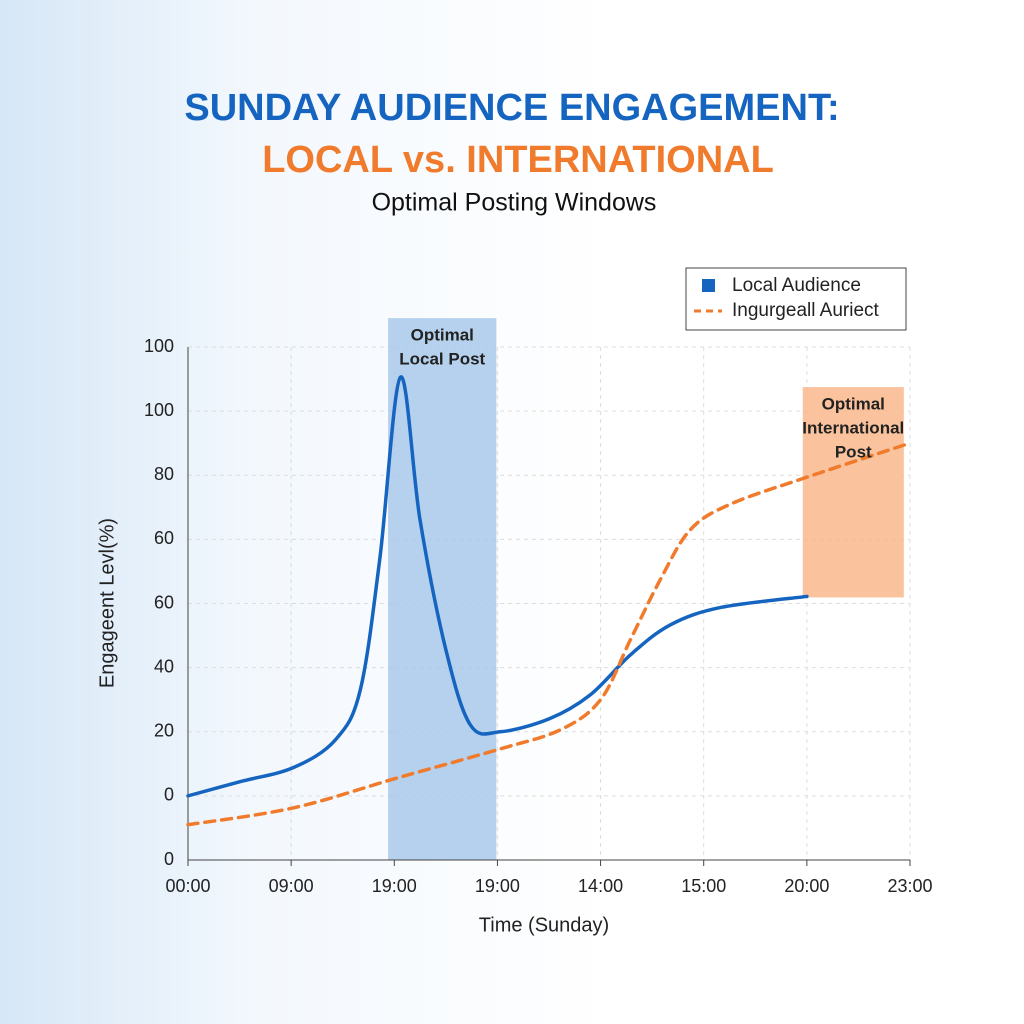  Describe the element at coordinates (187, 886) in the screenshot. I see `x-tick-label: 00:00` at that location.